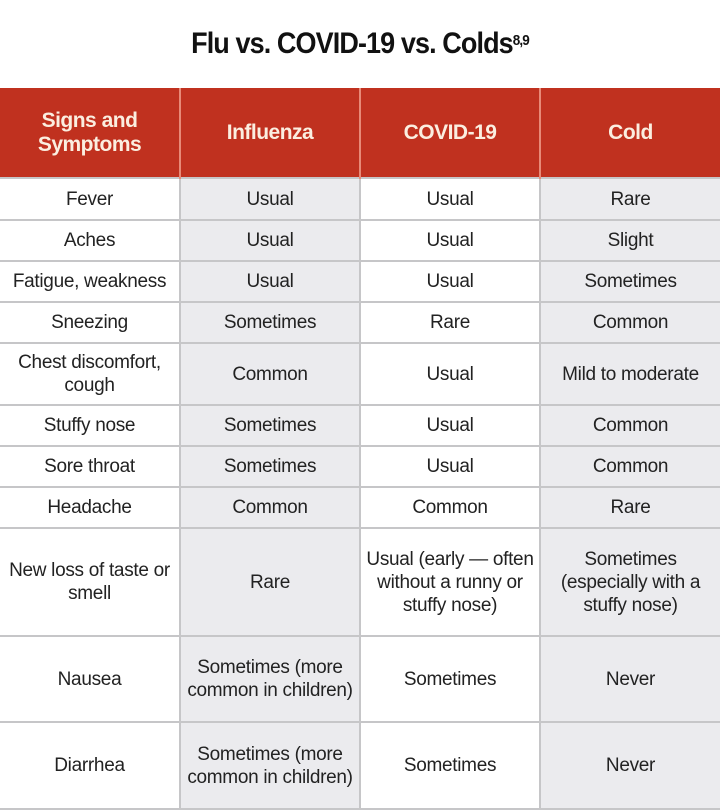 This screenshot has height=810, width=720. What do you see at coordinates (269, 133) in the screenshot?
I see `header-influenza: Influenza` at bounding box center [269, 133].